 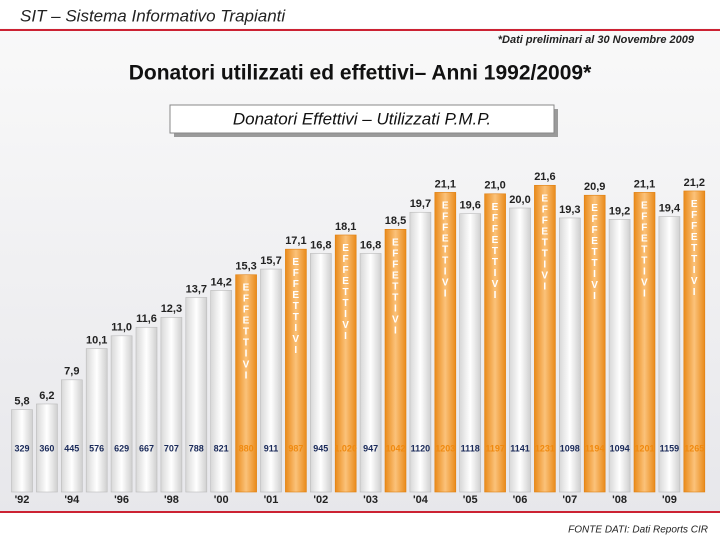 What do you see at coordinates (21, 448) in the screenshot?
I see `count-label: 329` at bounding box center [21, 448].